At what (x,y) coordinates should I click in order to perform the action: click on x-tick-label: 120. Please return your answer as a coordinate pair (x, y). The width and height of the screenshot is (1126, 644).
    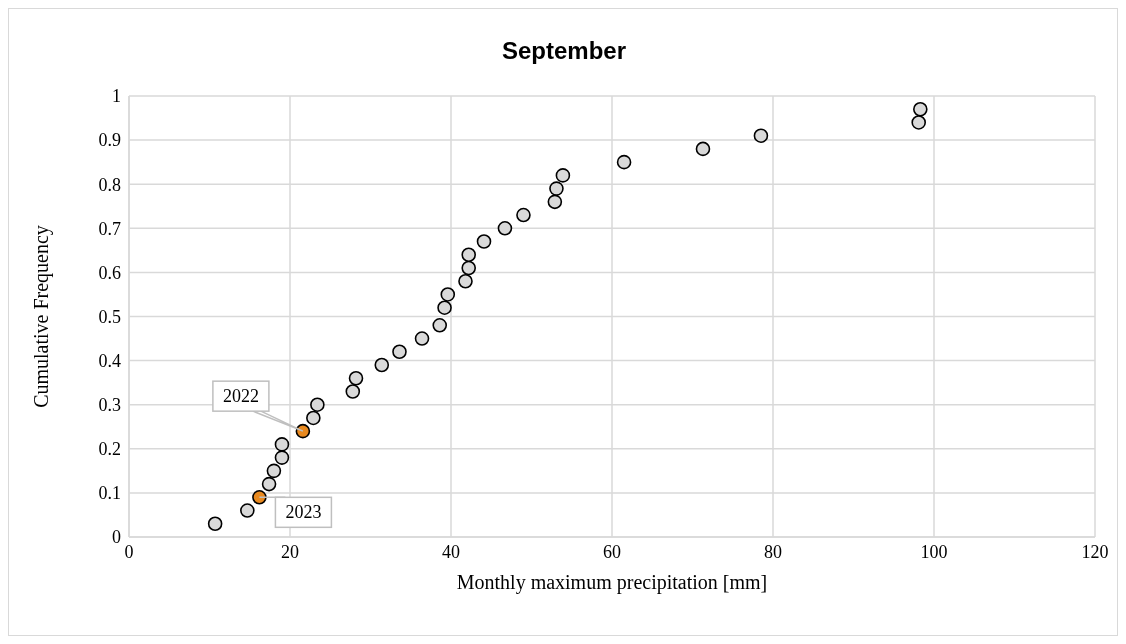
    Looking at the image, I should click on (1095, 551).